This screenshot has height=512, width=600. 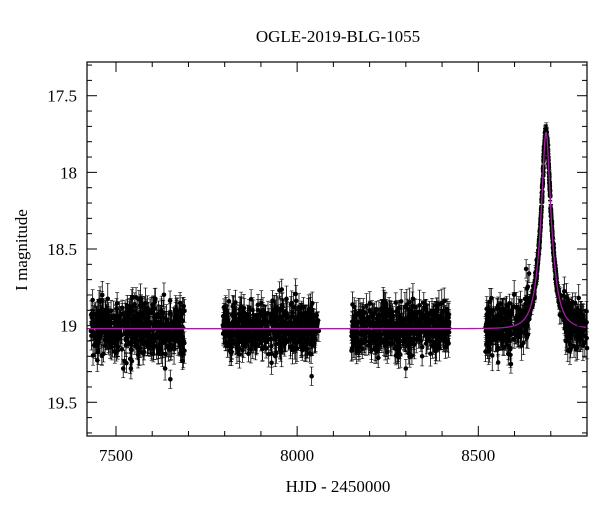 What do you see at coordinates (338, 36) in the screenshot?
I see `chart-title: OGLE-2019-BLG-1055` at bounding box center [338, 36].